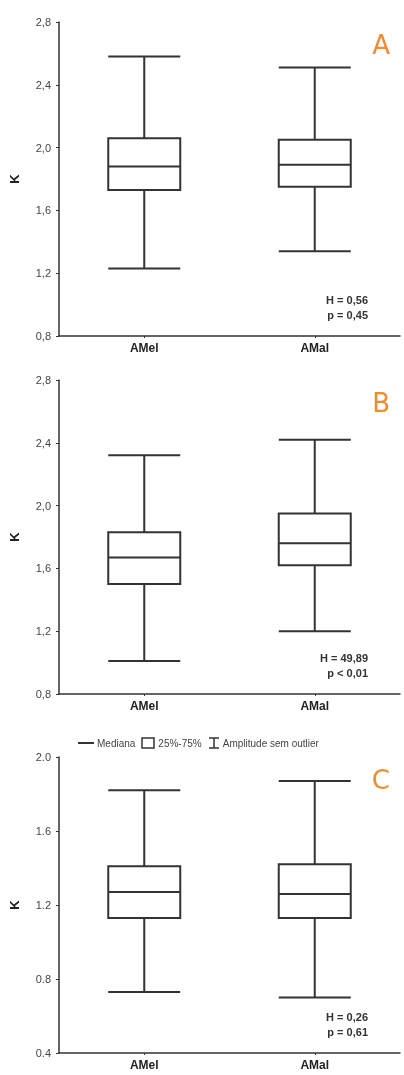 The width and height of the screenshot is (404, 1075). I want to click on y-tick-label: 0.4, so click(43, 1053).